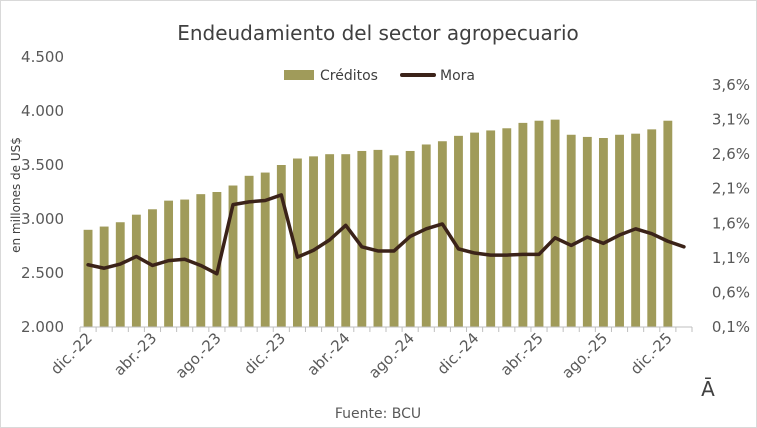 This screenshot has width=757, height=428. Describe the element at coordinates (42, 165) in the screenshot. I see `left-tick-label: 3.500` at that location.